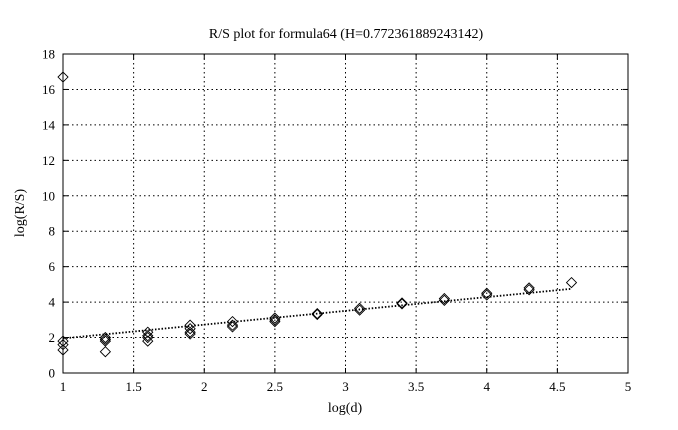 Image resolution: width=678 pixels, height=430 pixels. I want to click on x-tick-label: 3, so click(345, 386).